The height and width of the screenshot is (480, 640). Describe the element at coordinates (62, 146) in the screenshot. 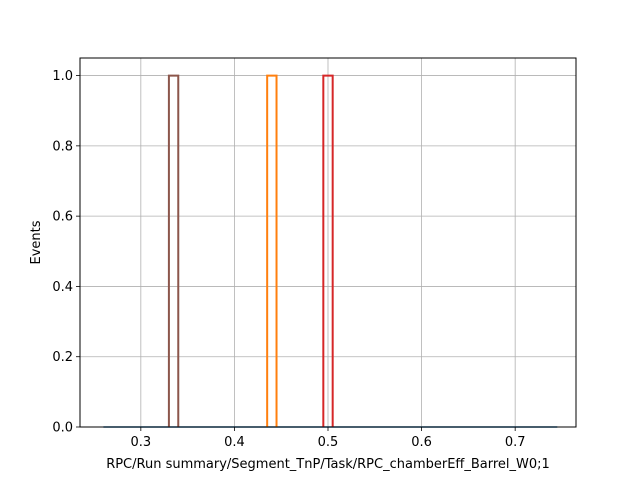

I see `y-tick-label: 0.8` at that location.